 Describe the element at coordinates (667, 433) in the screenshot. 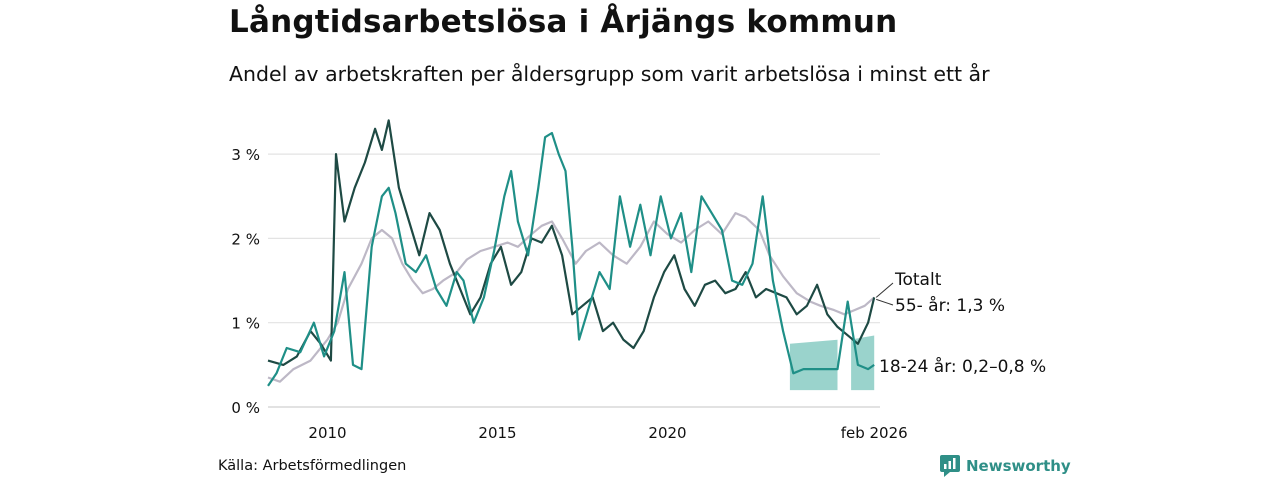

I see `x-tick-label: 2020` at that location.